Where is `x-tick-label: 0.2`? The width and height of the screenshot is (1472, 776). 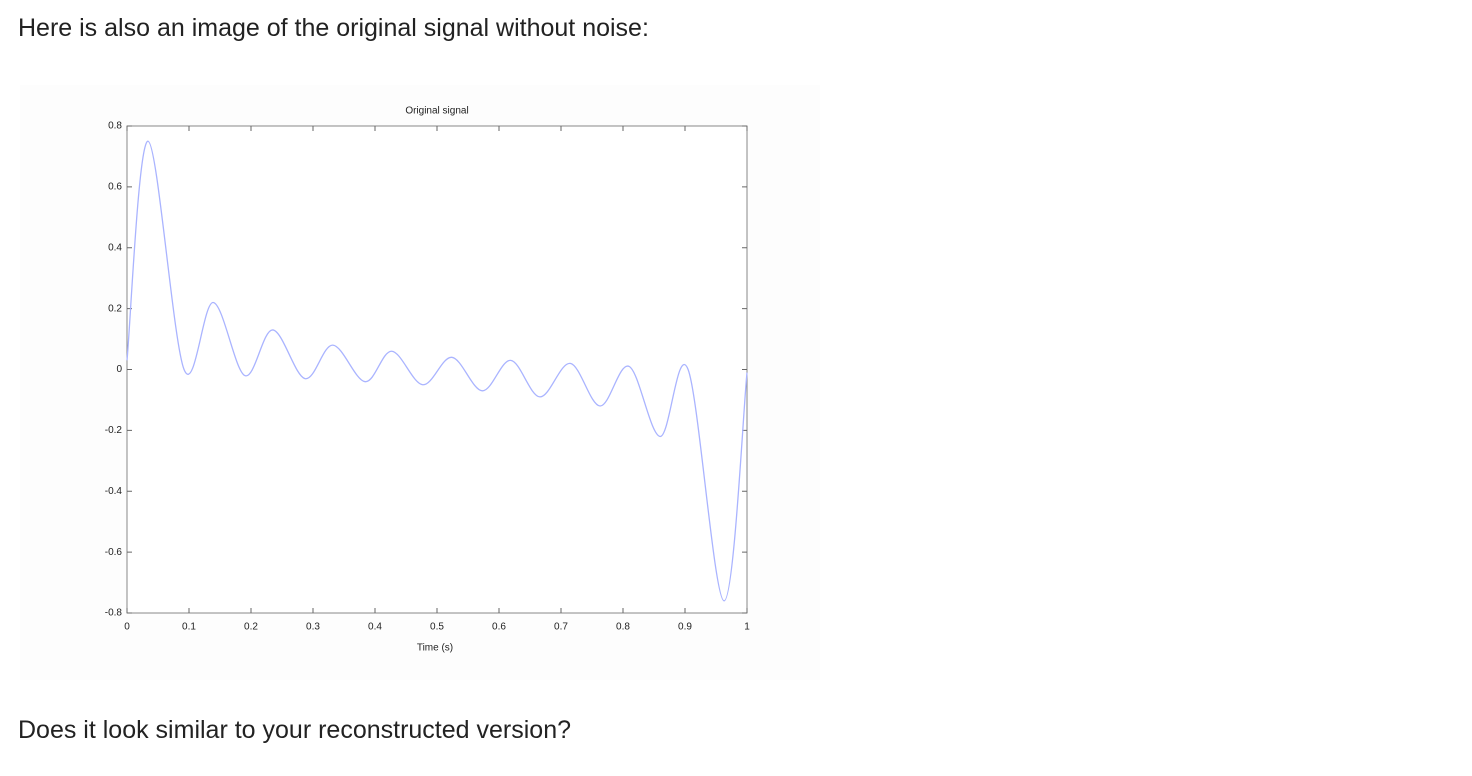
x-tick-label: 0.2 is located at coordinates (251, 627).